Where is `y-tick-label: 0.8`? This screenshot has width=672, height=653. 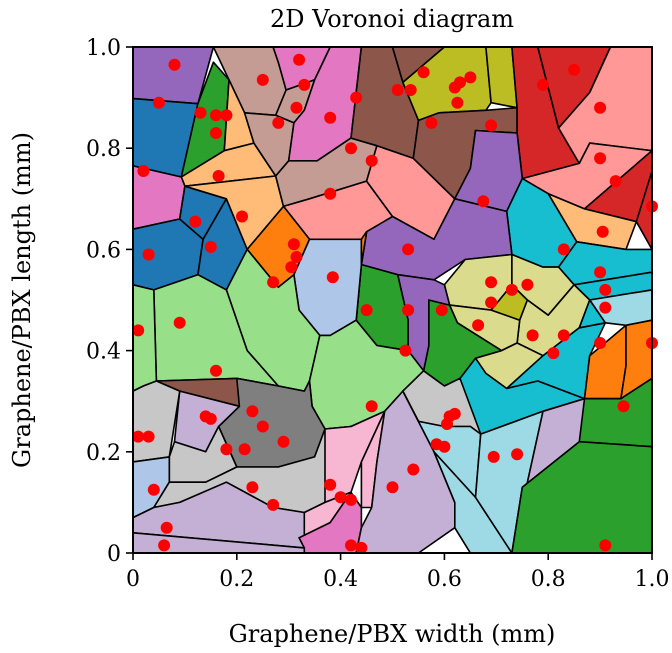
y-tick-label: 0.8 is located at coordinates (103, 149).